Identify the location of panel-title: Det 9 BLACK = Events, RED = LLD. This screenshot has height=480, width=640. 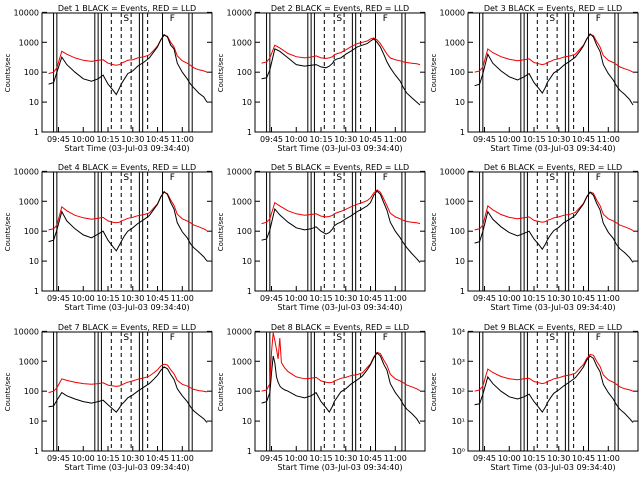
(553, 327).